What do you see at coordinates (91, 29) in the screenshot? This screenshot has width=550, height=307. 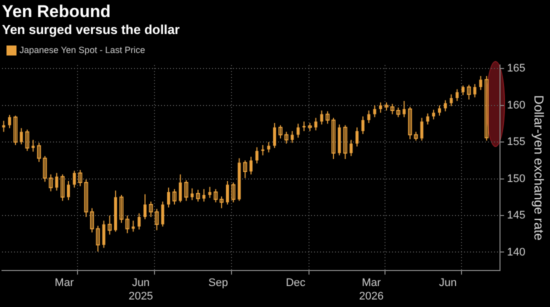 I see `chart-subtitle: Yen surged versus the dollar` at bounding box center [91, 29].